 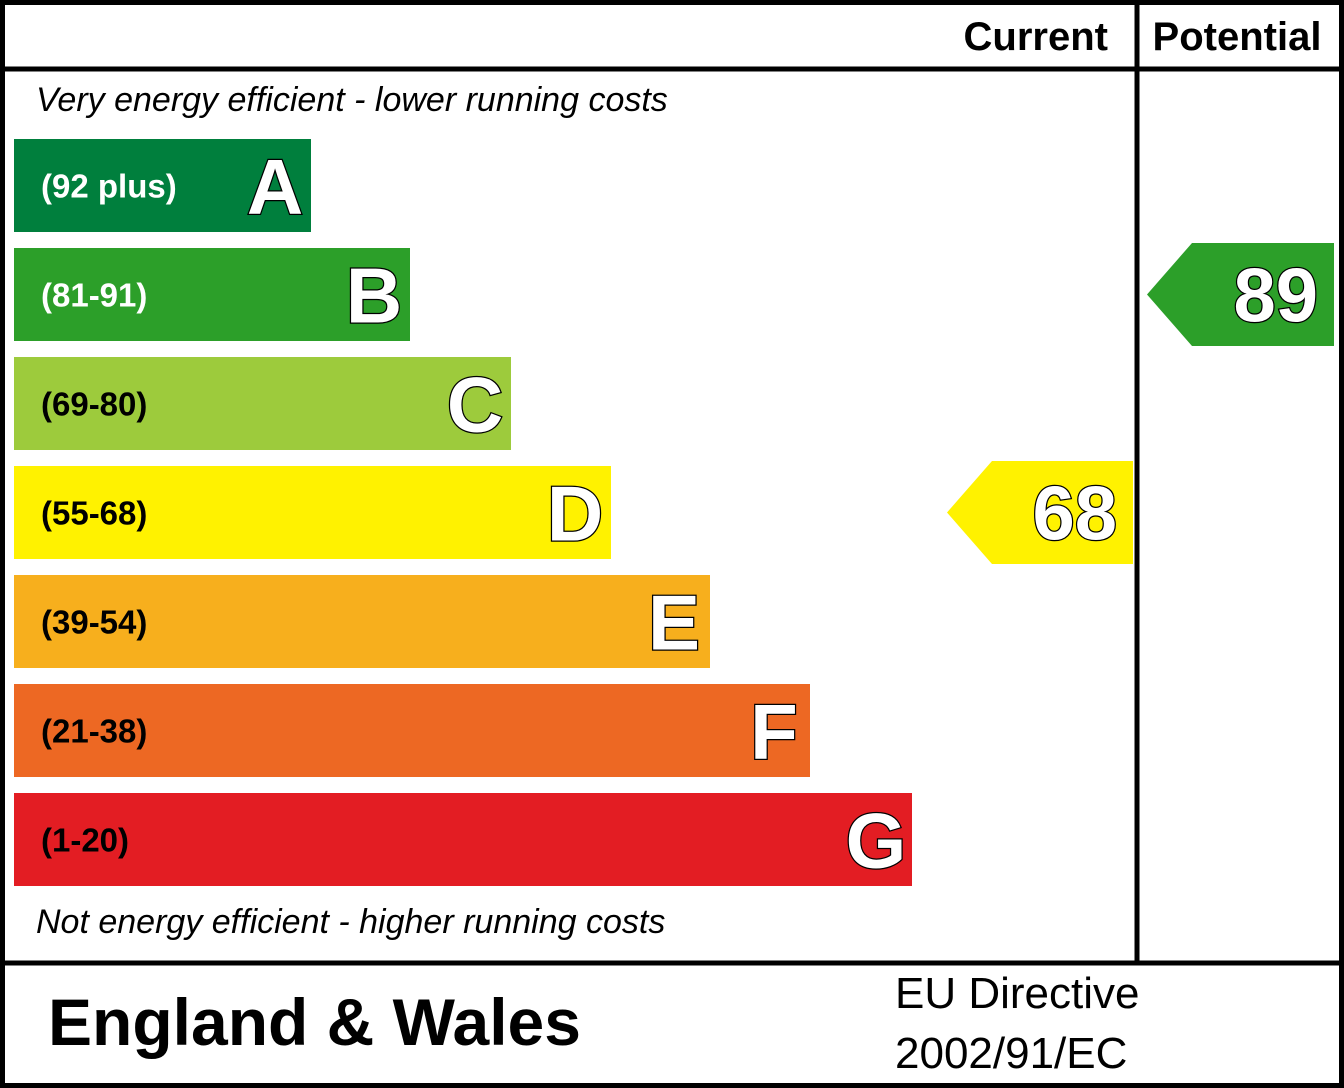 What do you see at coordinates (374, 296) in the screenshot?
I see `band-b-letter: B` at bounding box center [374, 296].